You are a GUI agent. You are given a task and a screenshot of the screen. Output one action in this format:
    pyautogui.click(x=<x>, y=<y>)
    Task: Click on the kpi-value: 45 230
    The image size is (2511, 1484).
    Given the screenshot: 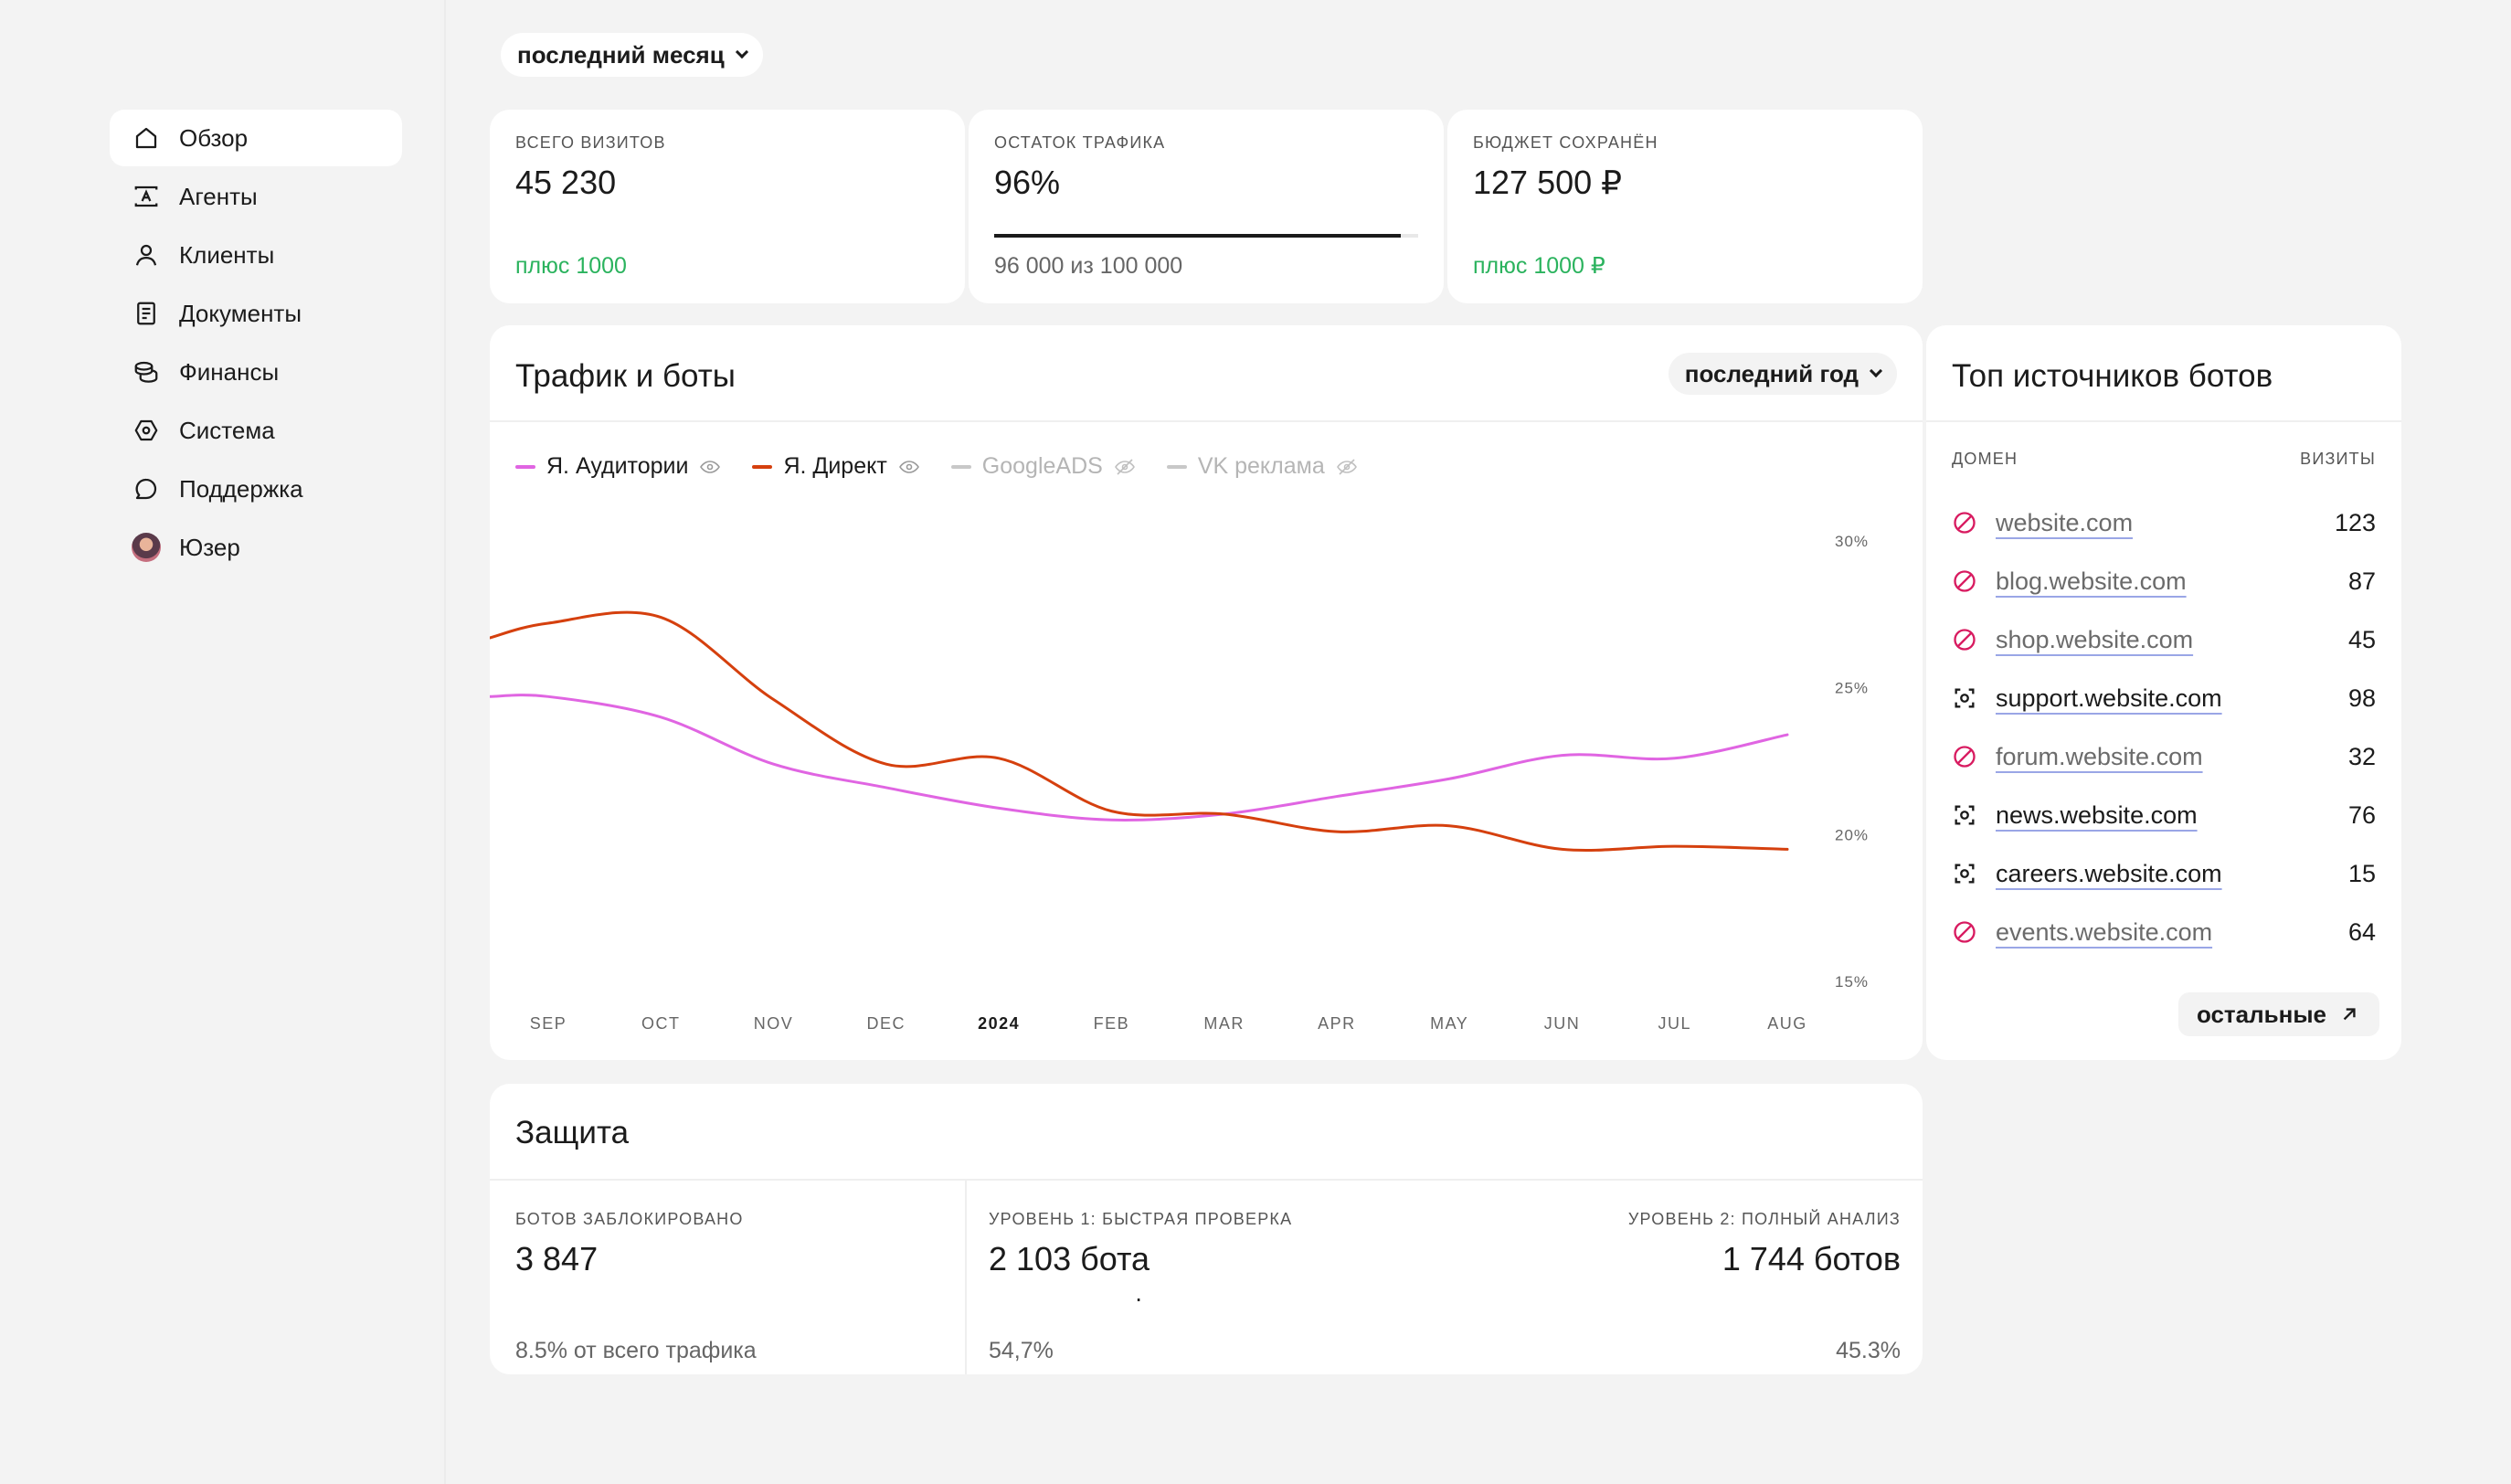 What is the action you would take?
    pyautogui.click(x=566, y=182)
    